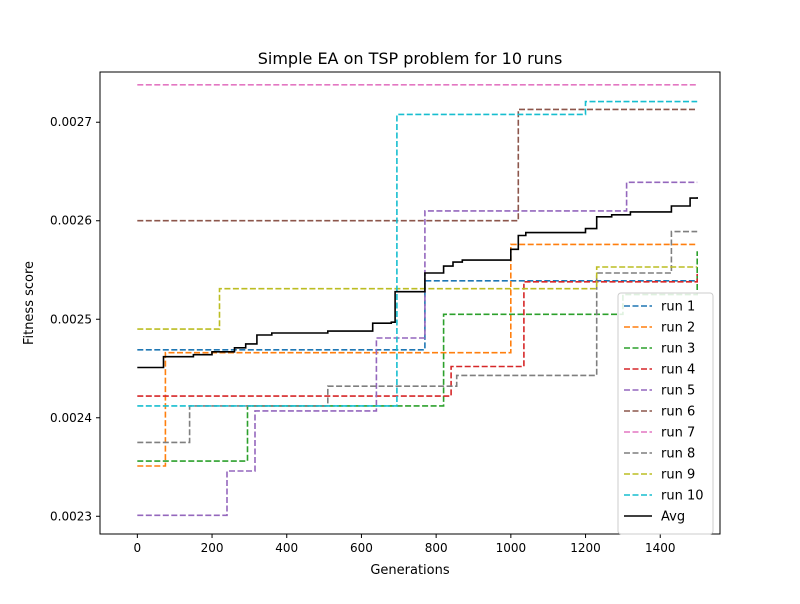  Describe the element at coordinates (678, 349) in the screenshot. I see `legend-label: run 3` at that location.